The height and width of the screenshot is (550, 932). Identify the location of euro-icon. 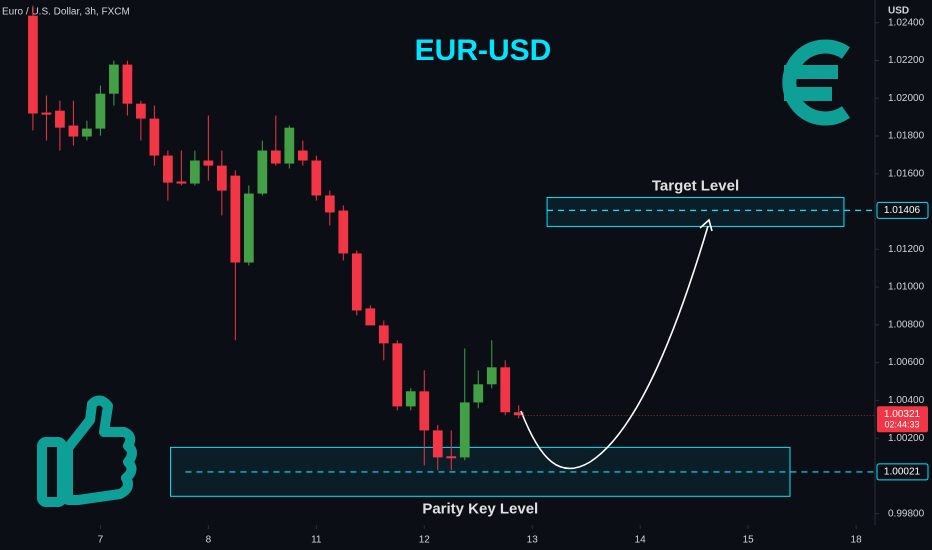
(816, 82).